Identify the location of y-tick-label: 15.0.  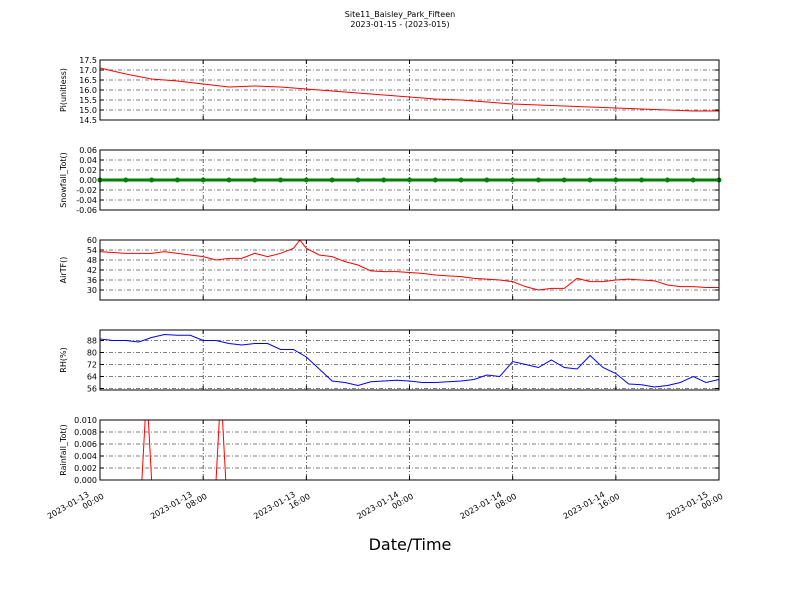
(88, 110).